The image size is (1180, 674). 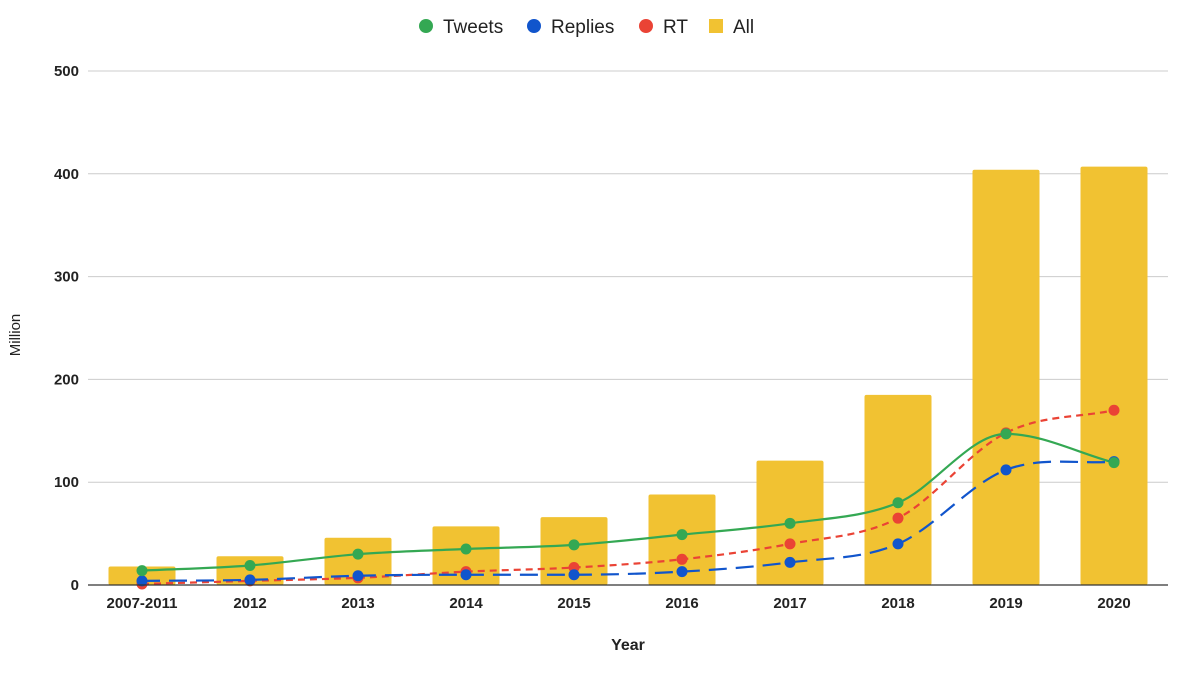 I want to click on x-tick-label: 2017, so click(x=789, y=603).